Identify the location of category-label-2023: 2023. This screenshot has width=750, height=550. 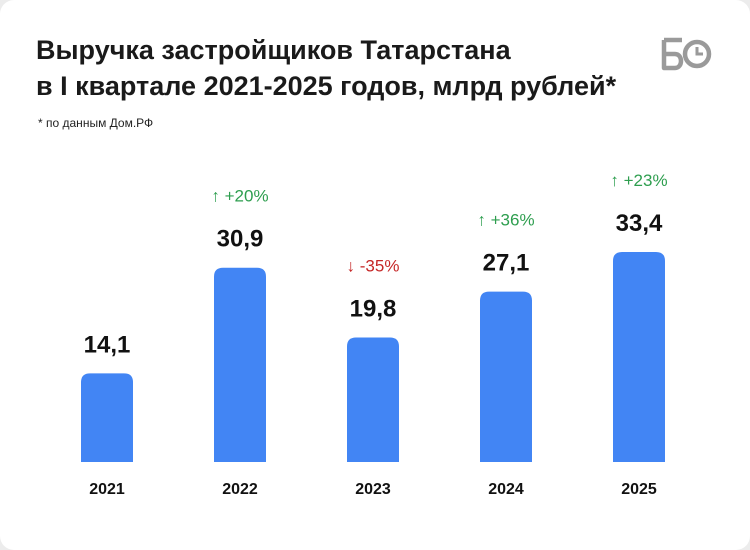
(373, 489).